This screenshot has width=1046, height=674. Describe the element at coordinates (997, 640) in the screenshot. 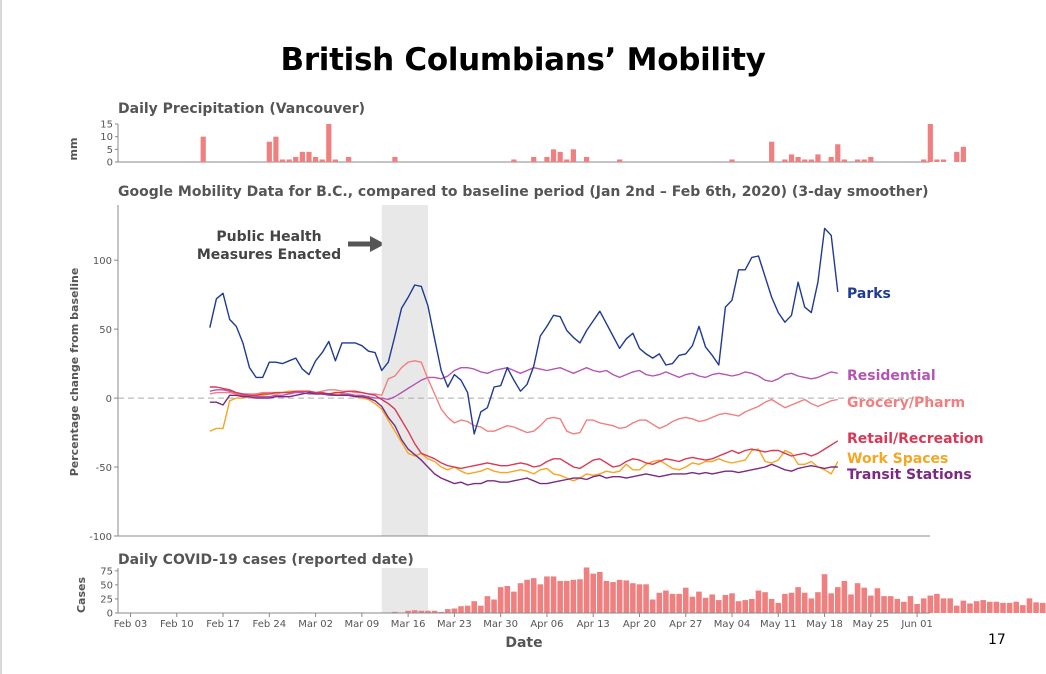

I see `page-number: 17` at that location.